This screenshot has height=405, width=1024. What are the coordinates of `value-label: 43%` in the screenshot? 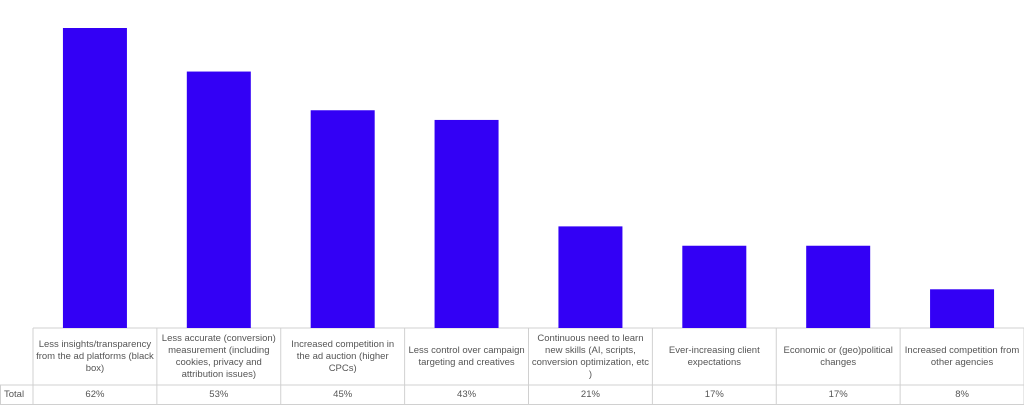 It's located at (467, 394).